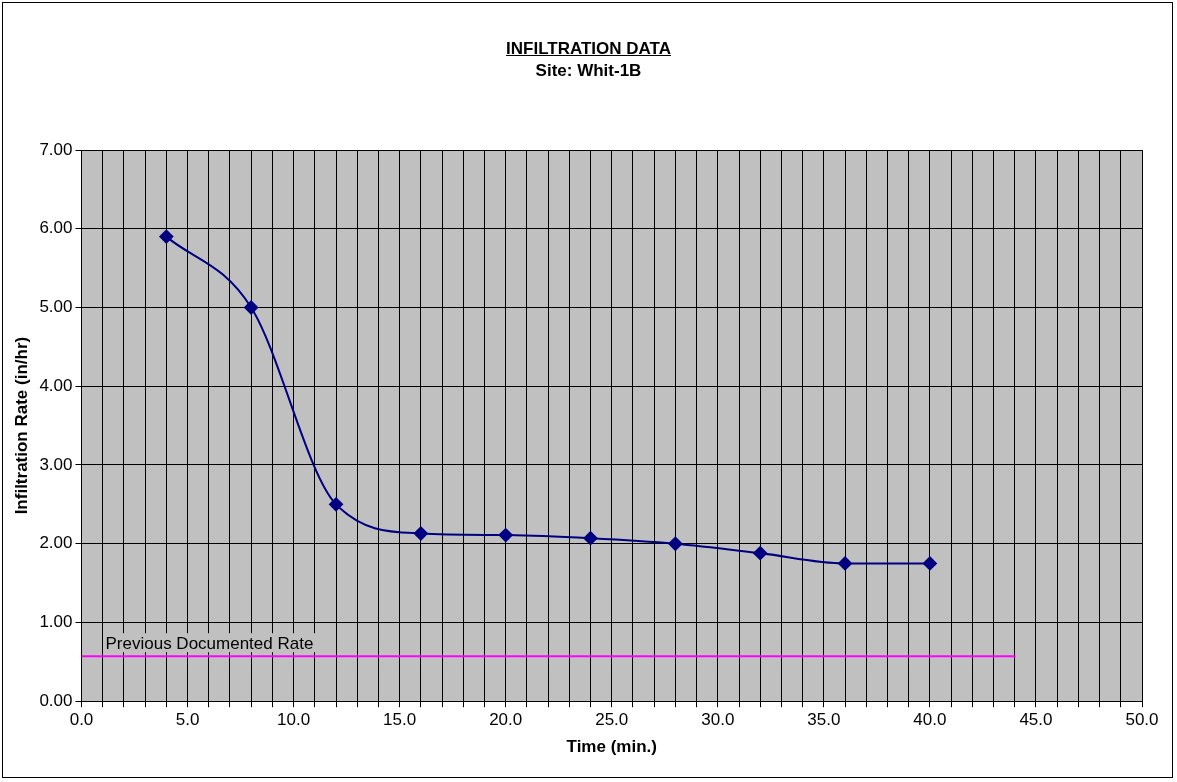 The image size is (1177, 782). I want to click on y-tick-label: 3.00, so click(56, 464).